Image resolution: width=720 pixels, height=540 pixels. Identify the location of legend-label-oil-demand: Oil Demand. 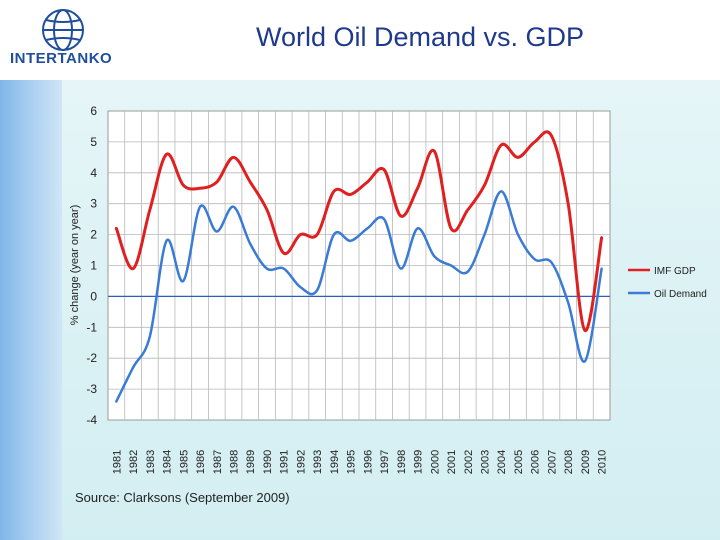
(680, 294).